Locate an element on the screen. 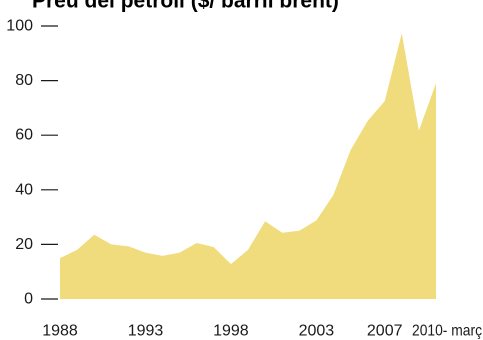 The height and width of the screenshot is (340, 483). y-tick-label: 60 is located at coordinates (24, 135).